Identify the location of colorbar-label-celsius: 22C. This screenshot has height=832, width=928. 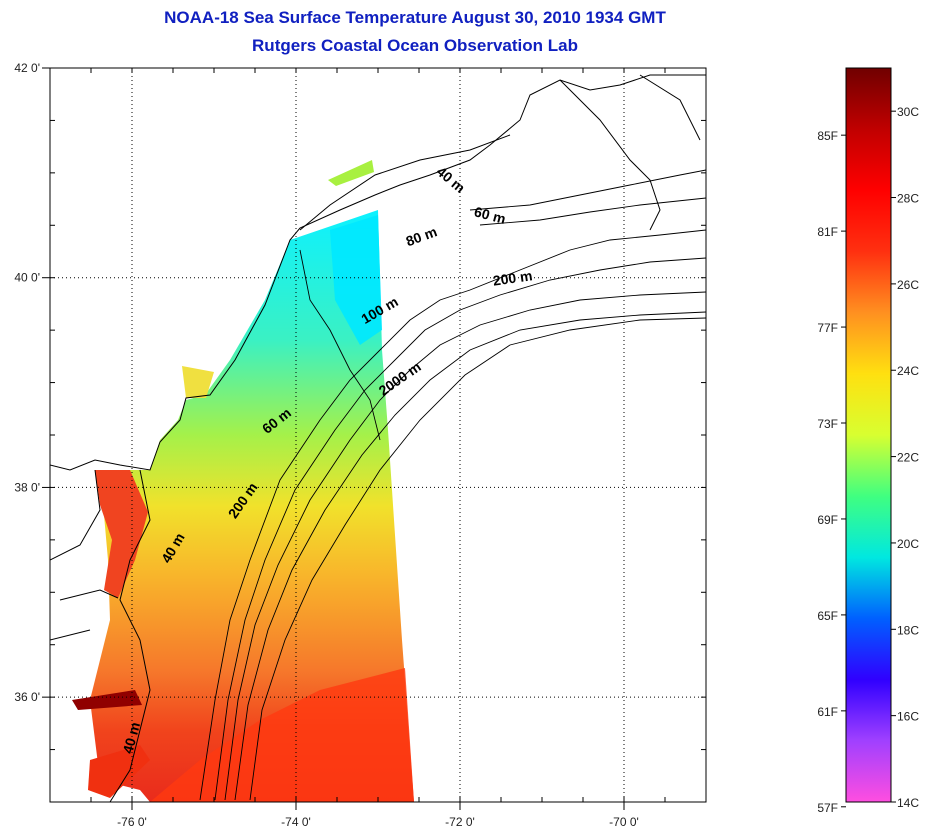
(908, 458).